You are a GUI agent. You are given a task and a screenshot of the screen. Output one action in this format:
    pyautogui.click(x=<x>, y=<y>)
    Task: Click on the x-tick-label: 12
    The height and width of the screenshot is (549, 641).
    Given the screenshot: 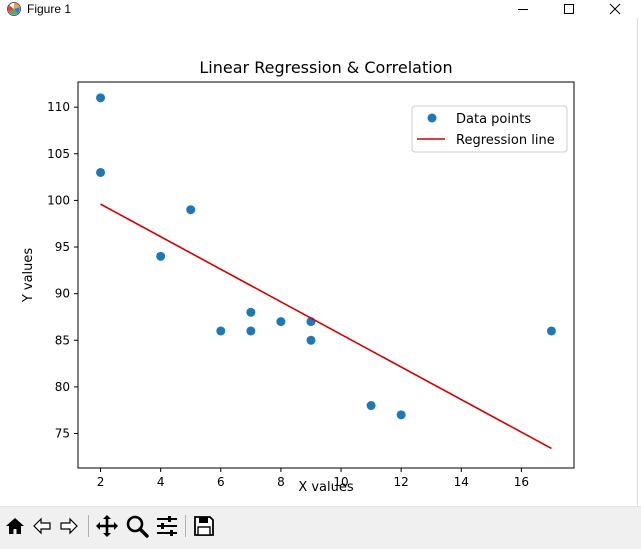 What is the action you would take?
    pyautogui.click(x=401, y=482)
    